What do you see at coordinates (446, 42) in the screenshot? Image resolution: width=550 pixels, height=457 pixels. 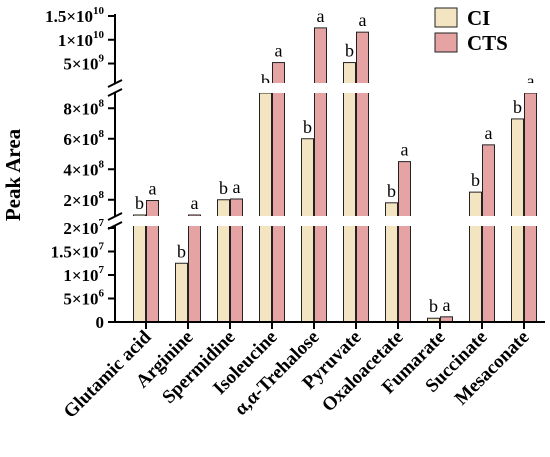 I see `legend-swatch-cts` at bounding box center [446, 42].